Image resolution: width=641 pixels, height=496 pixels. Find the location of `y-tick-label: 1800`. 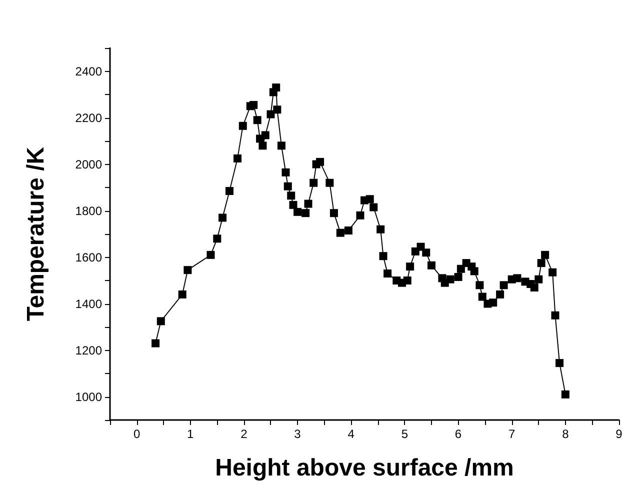

y-tick-label: 1800 is located at coordinates (88, 211).